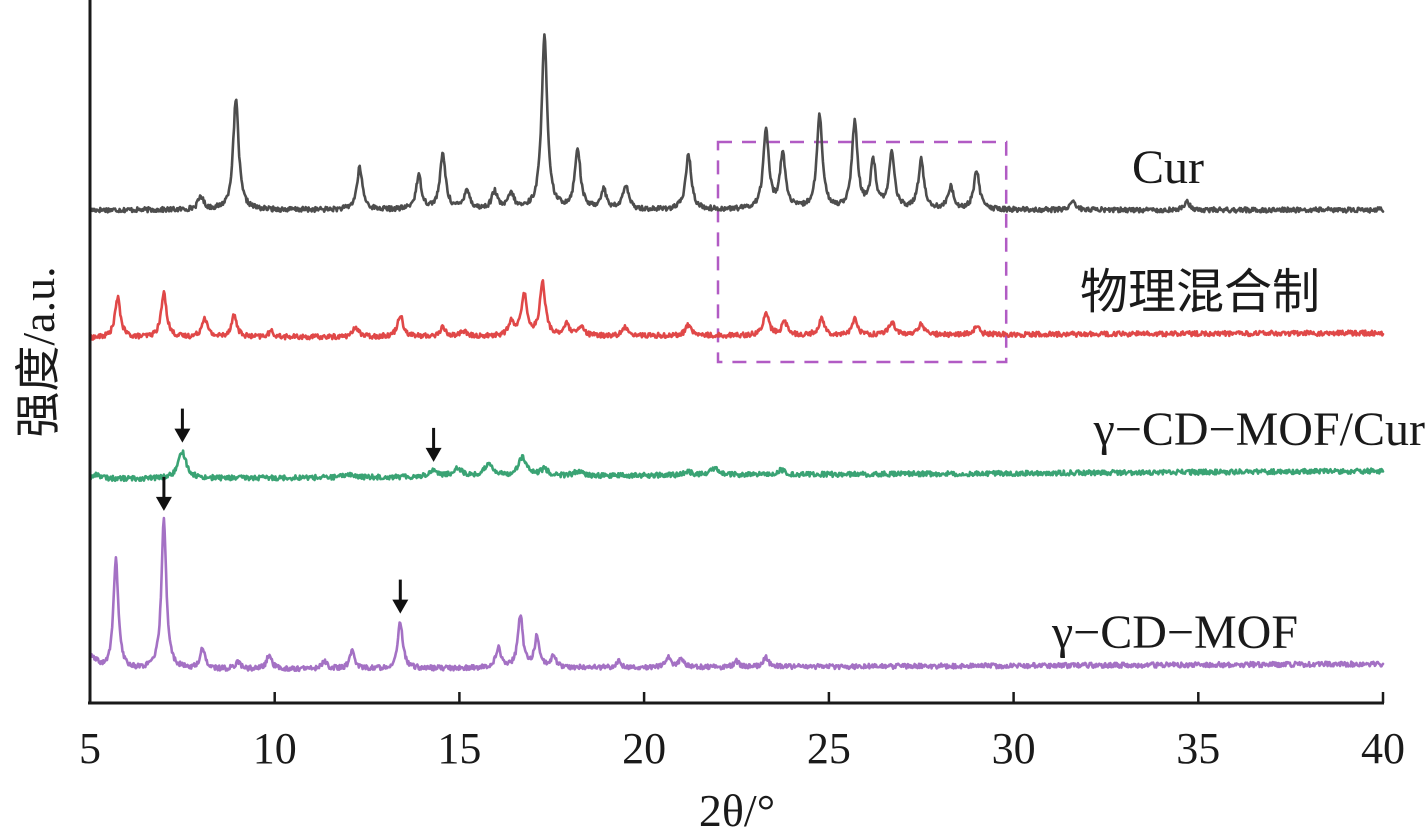 The height and width of the screenshot is (833, 1428). I want to click on x-tick-label-2: 10, so click(275, 748).